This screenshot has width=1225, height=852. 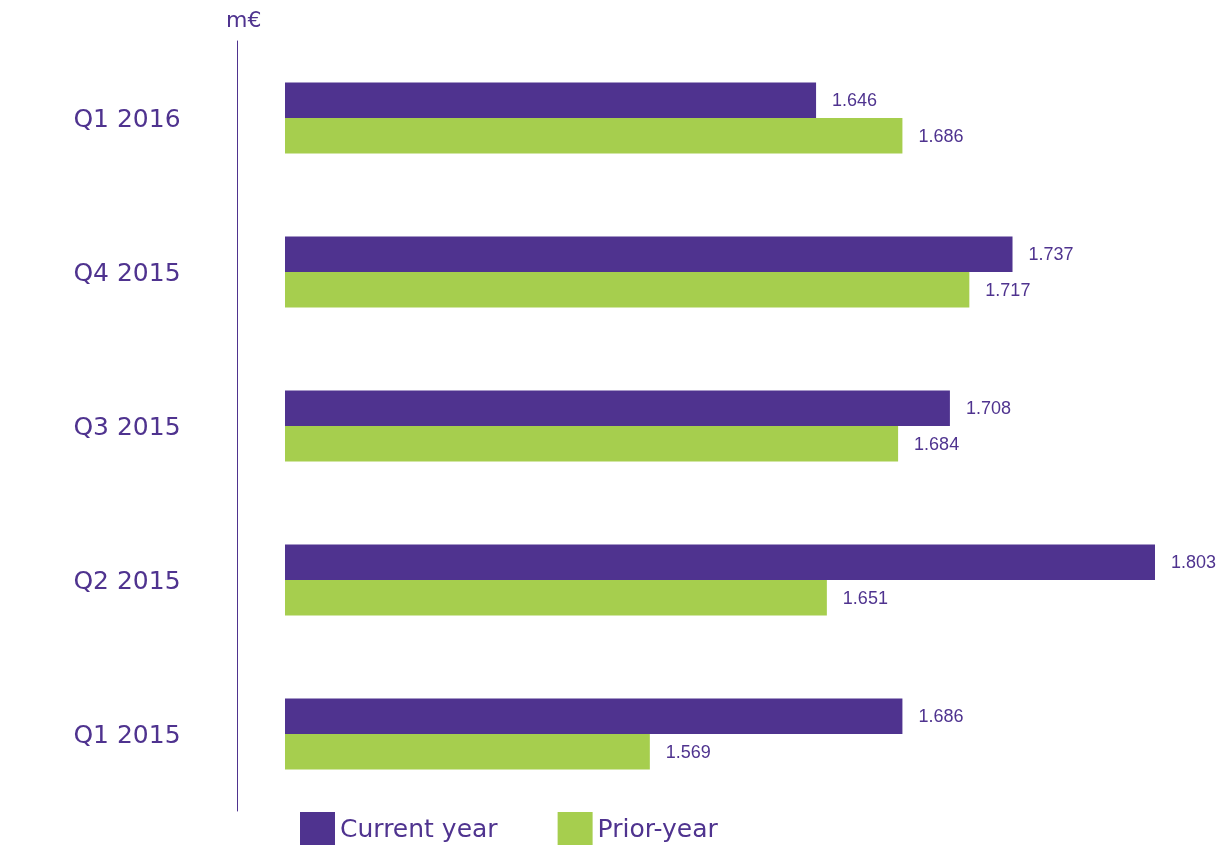 I want to click on data-label: 1.803, so click(x=1194, y=562).